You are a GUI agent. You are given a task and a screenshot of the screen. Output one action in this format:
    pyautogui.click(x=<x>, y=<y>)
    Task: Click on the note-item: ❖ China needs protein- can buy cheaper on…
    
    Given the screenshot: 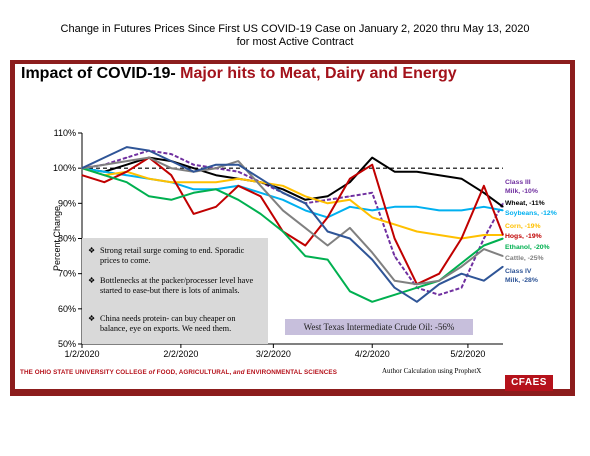 What is the action you would take?
    pyautogui.click(x=176, y=324)
    